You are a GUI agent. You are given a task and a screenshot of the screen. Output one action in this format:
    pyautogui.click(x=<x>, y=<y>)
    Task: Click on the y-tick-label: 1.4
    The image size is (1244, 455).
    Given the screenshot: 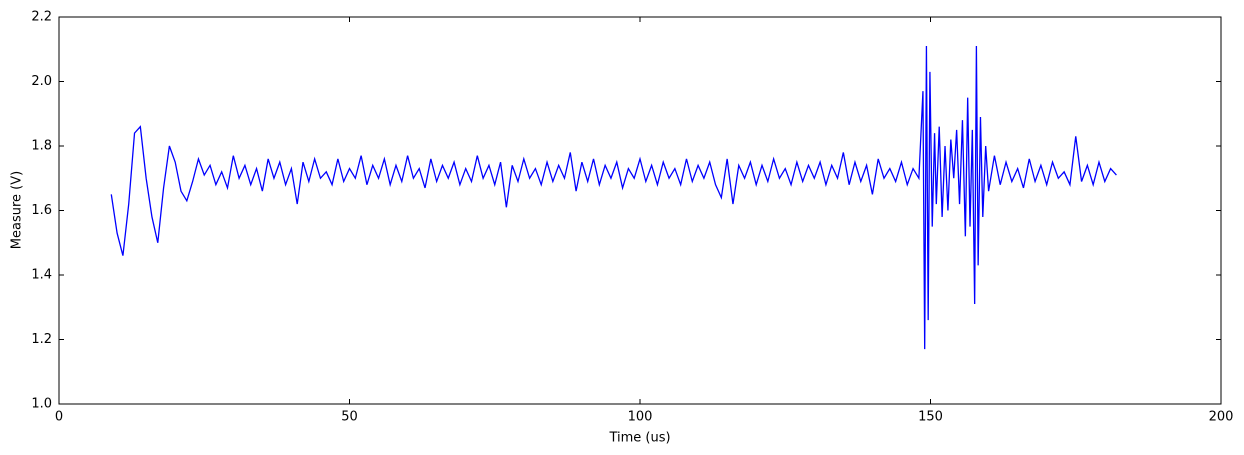 What is the action you would take?
    pyautogui.click(x=41, y=275)
    